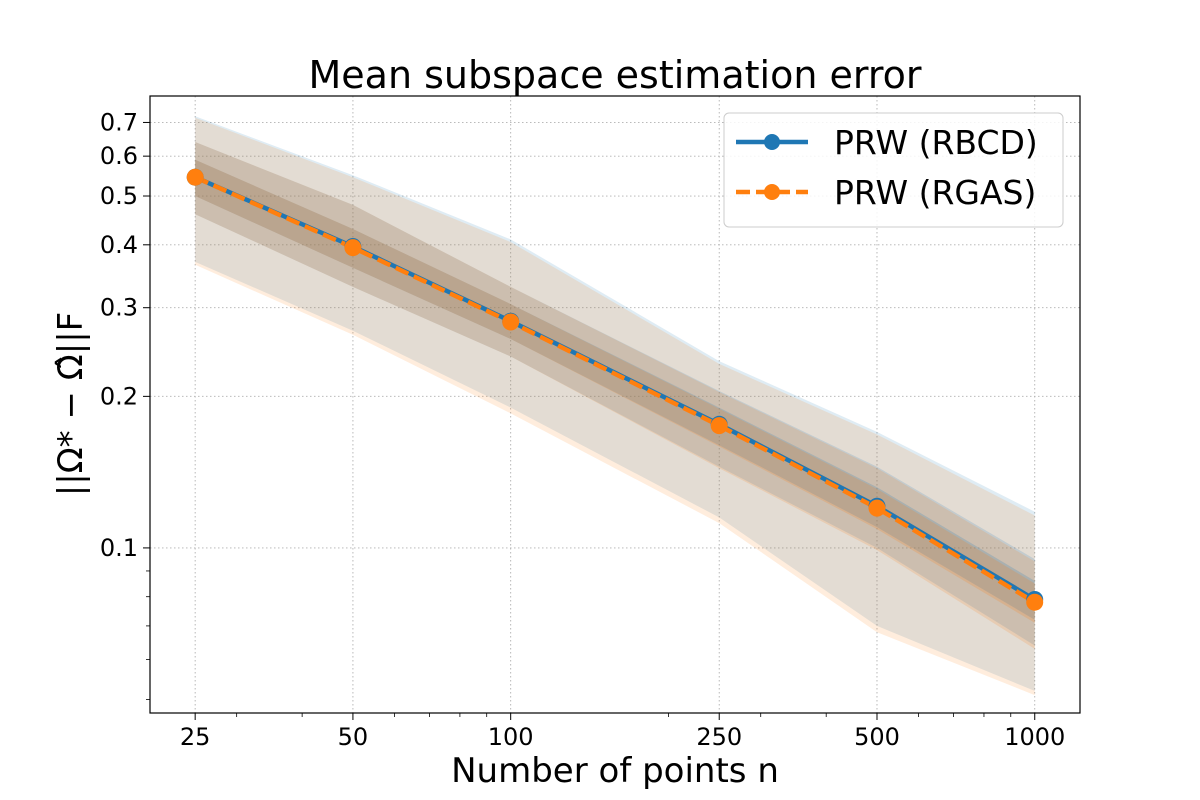 This screenshot has width=1200, height=800. What do you see at coordinates (119, 548) in the screenshot?
I see `y-tick-label: 0.1` at bounding box center [119, 548].